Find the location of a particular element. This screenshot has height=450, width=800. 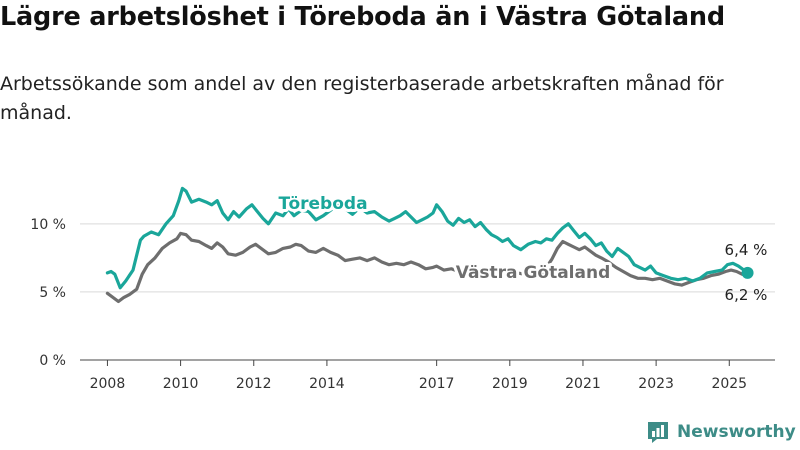

series-label-vastra-gotaland: Västra Götaland is located at coordinates (533, 273).